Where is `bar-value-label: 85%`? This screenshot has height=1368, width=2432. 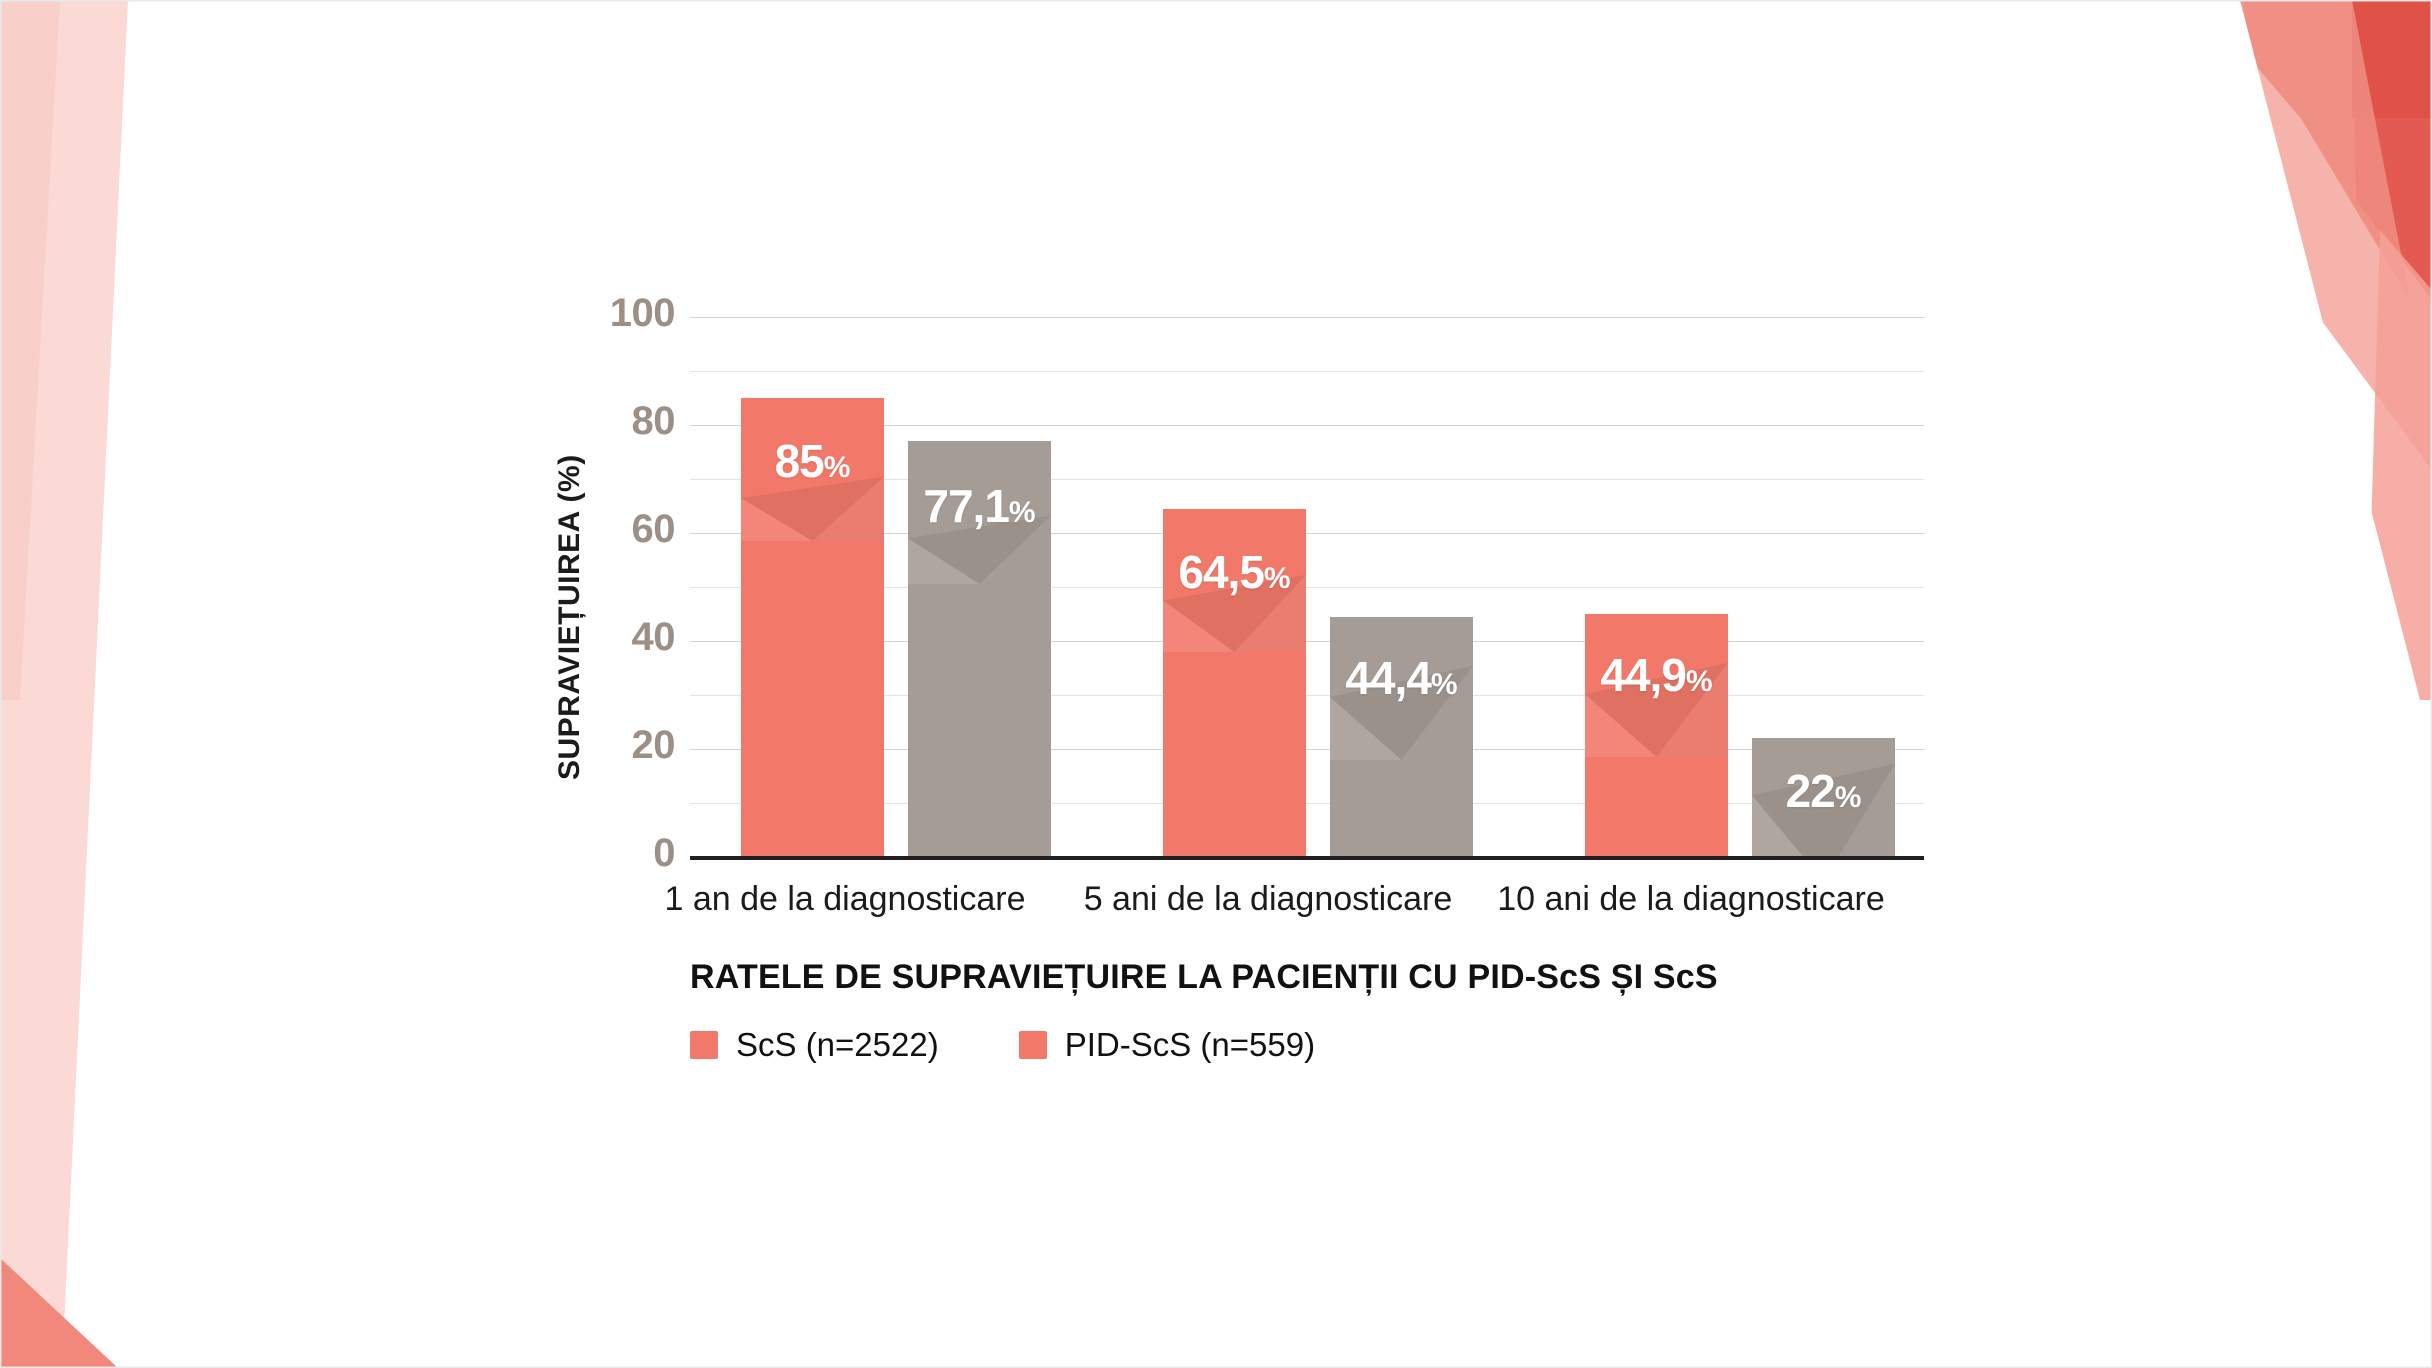
bar-value-label: 85% is located at coordinates (812, 461).